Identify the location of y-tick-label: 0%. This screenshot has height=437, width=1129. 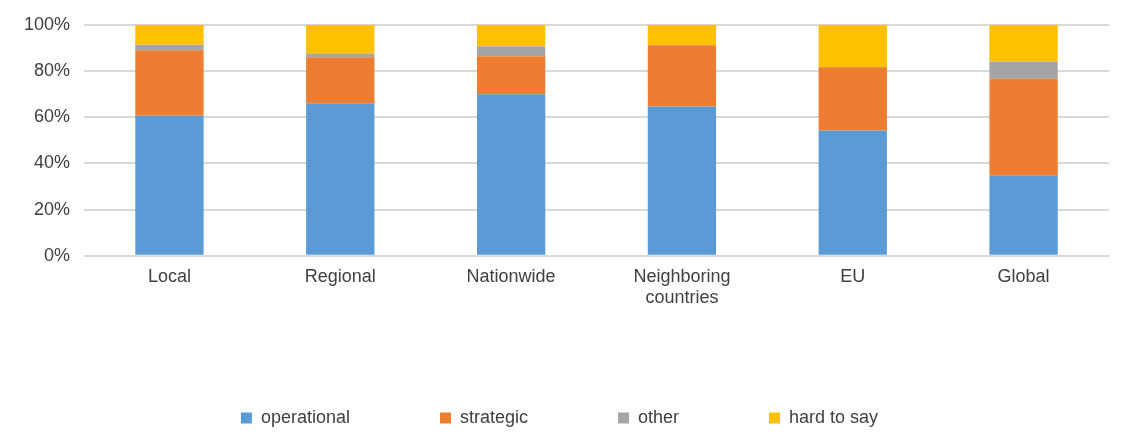
(57, 254).